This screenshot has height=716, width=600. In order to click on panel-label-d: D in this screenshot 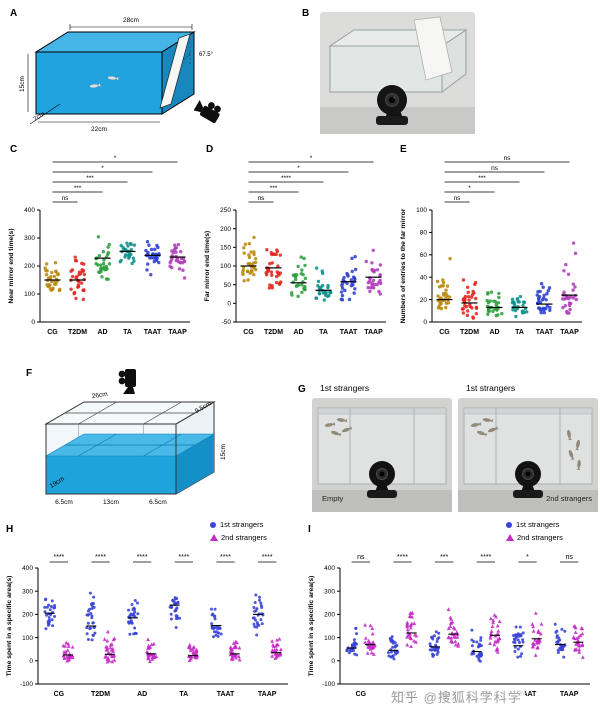, I will do `click(210, 149)`.